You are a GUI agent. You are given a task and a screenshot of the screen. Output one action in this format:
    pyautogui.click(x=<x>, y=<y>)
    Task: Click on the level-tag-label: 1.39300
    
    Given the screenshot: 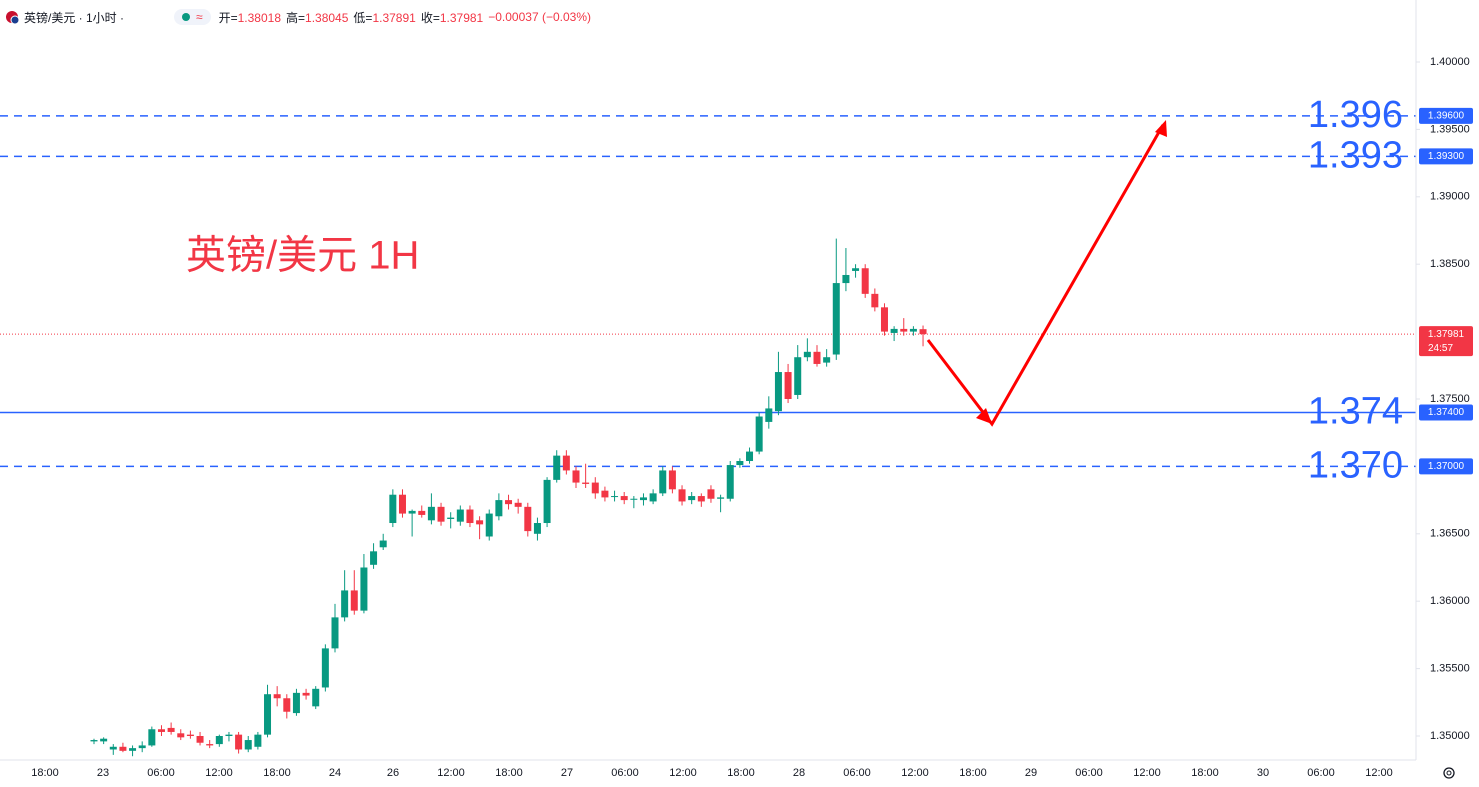 What is the action you would take?
    pyautogui.click(x=1446, y=156)
    